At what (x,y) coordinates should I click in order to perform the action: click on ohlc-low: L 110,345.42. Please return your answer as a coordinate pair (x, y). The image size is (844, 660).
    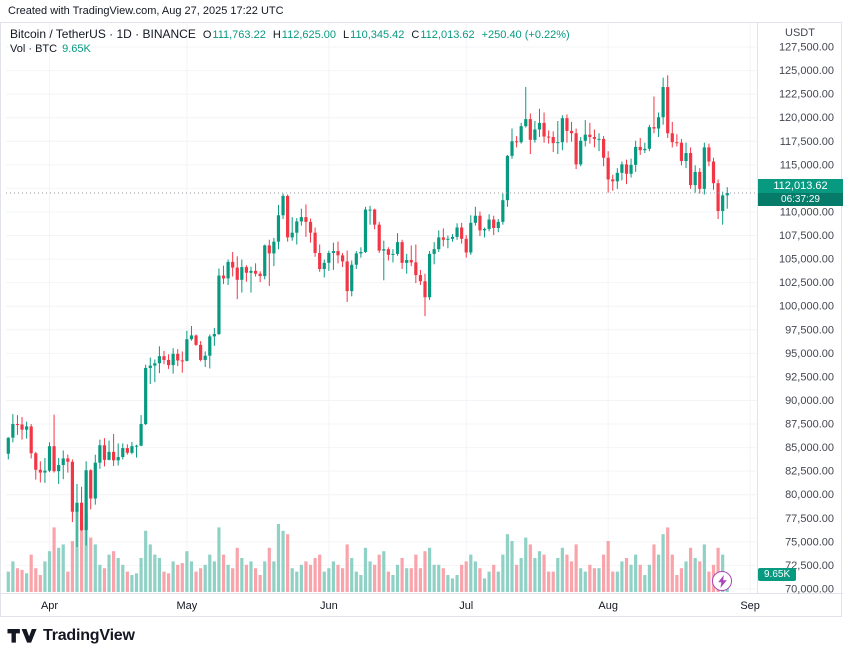
    Looking at the image, I should click on (374, 35).